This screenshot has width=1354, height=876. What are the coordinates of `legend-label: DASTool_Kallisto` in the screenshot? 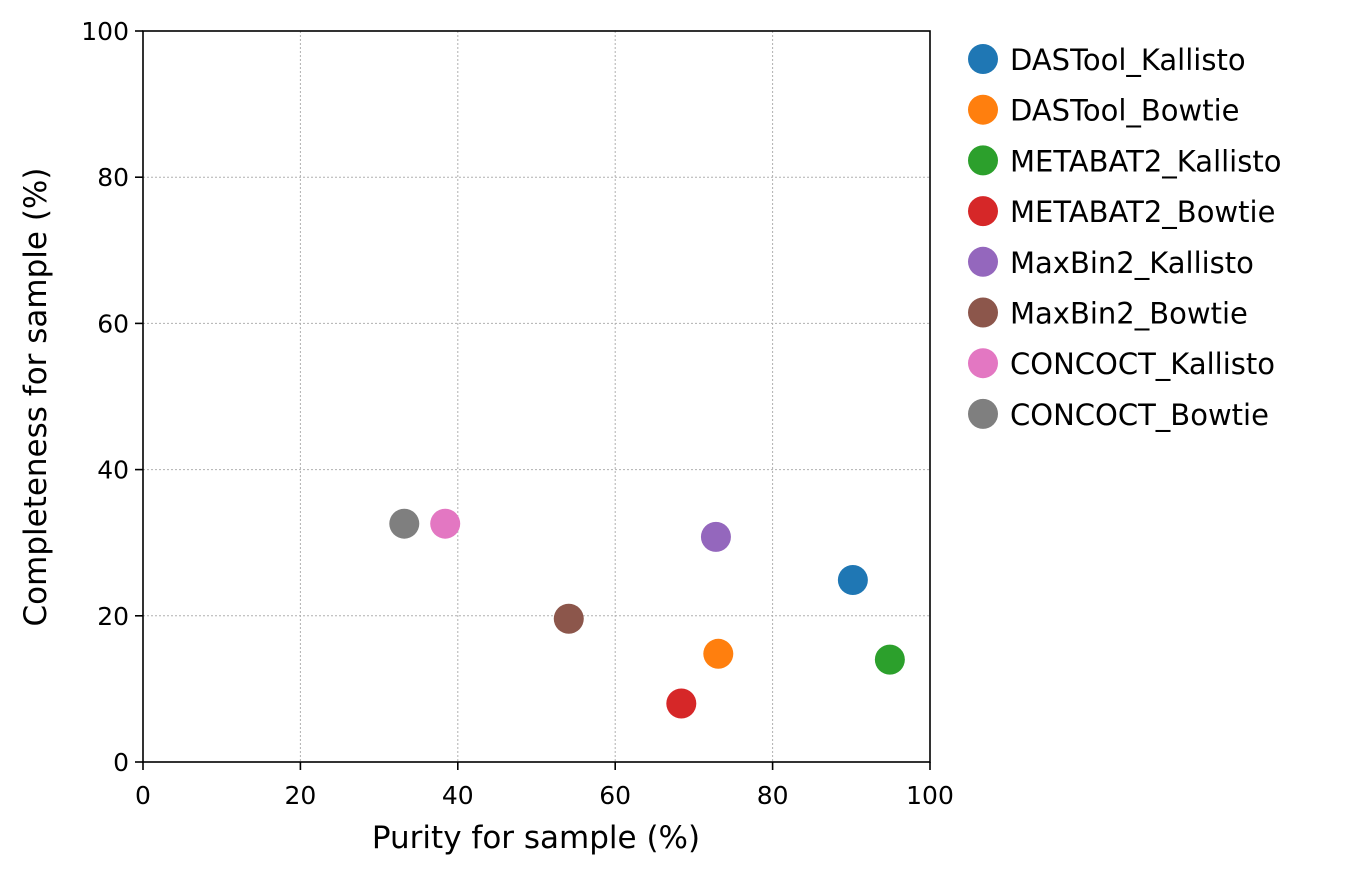 It's located at (1128, 60).